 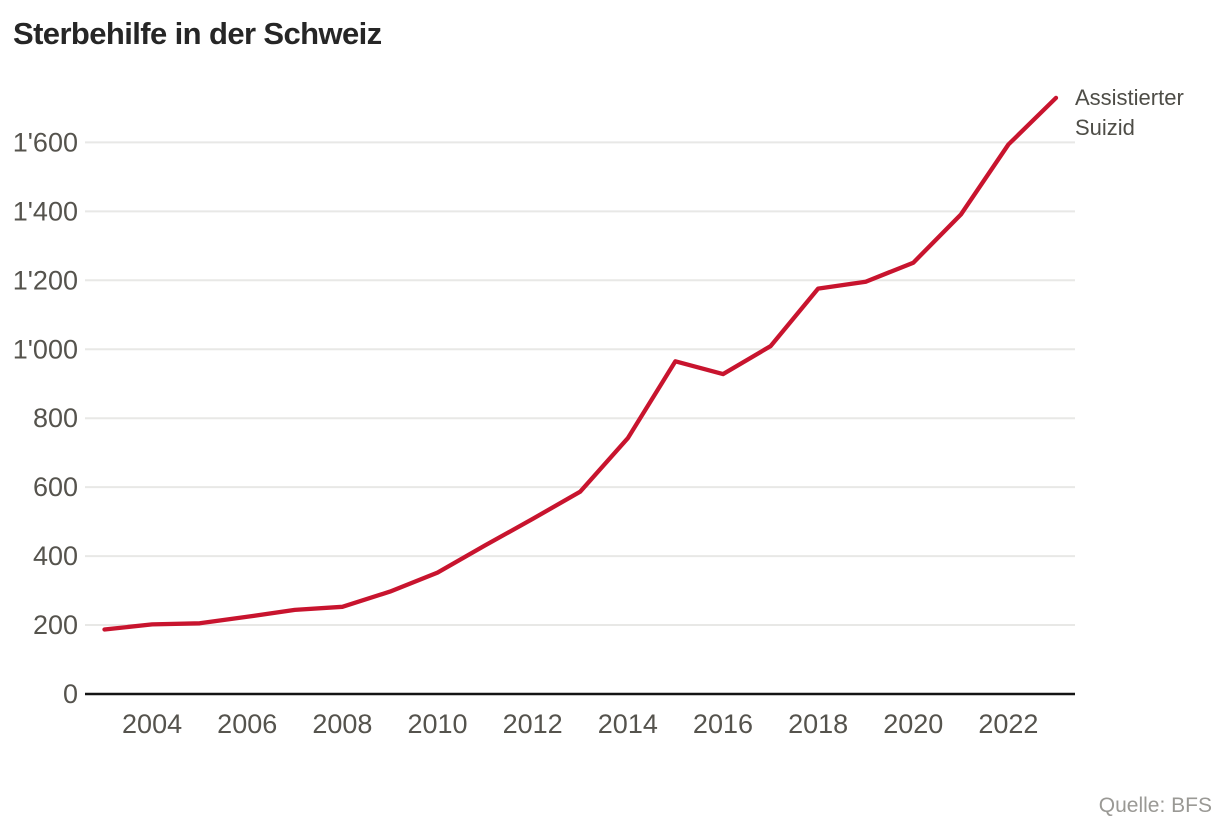 What do you see at coordinates (55, 556) in the screenshot?
I see `y-tick-label: 400` at bounding box center [55, 556].